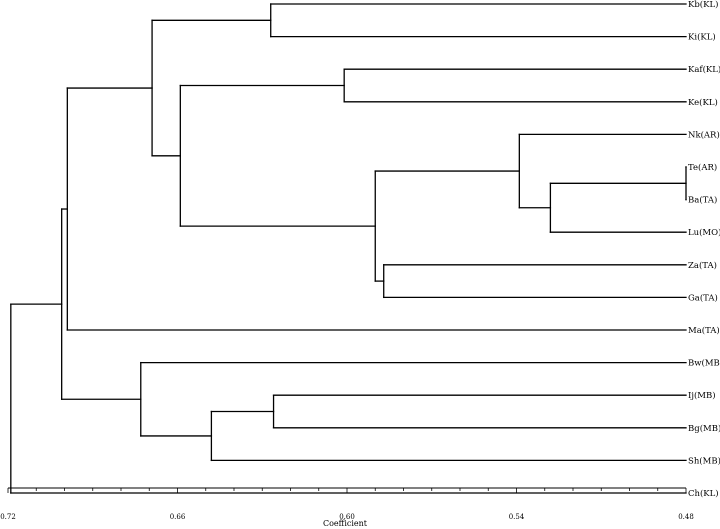 The image size is (720, 529). Describe the element at coordinates (704, 363) in the screenshot. I see `leaf-label: Bw(MB)` at that location.